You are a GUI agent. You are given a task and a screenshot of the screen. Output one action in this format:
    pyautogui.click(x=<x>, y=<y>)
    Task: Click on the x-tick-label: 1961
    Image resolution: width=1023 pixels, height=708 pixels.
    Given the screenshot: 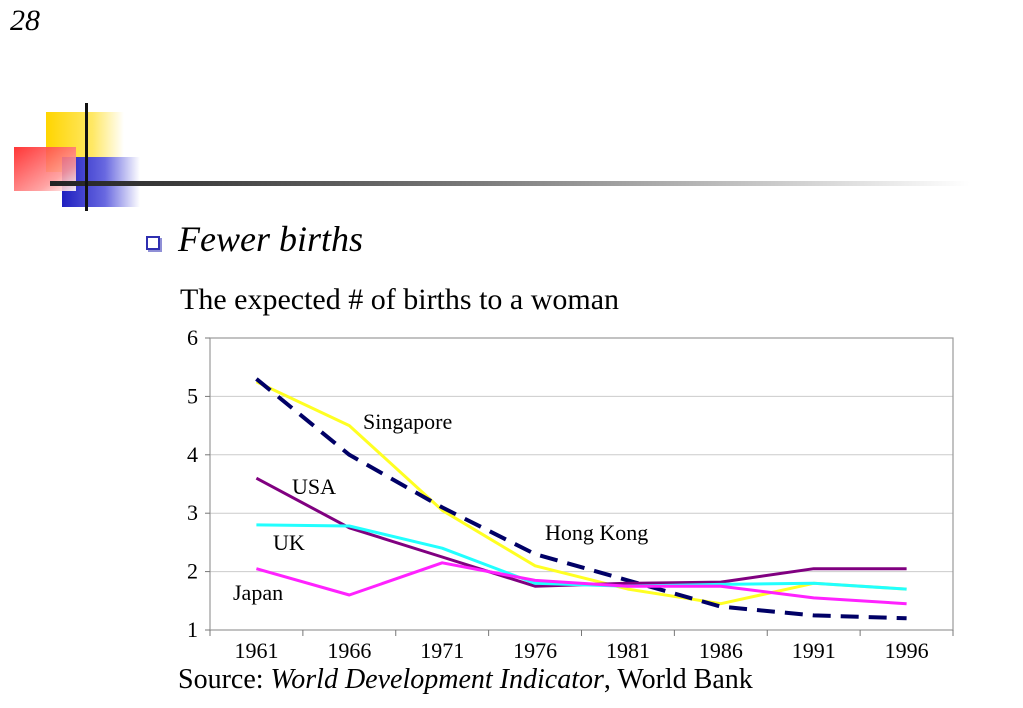 What is the action you would take?
    pyautogui.click(x=256, y=650)
    